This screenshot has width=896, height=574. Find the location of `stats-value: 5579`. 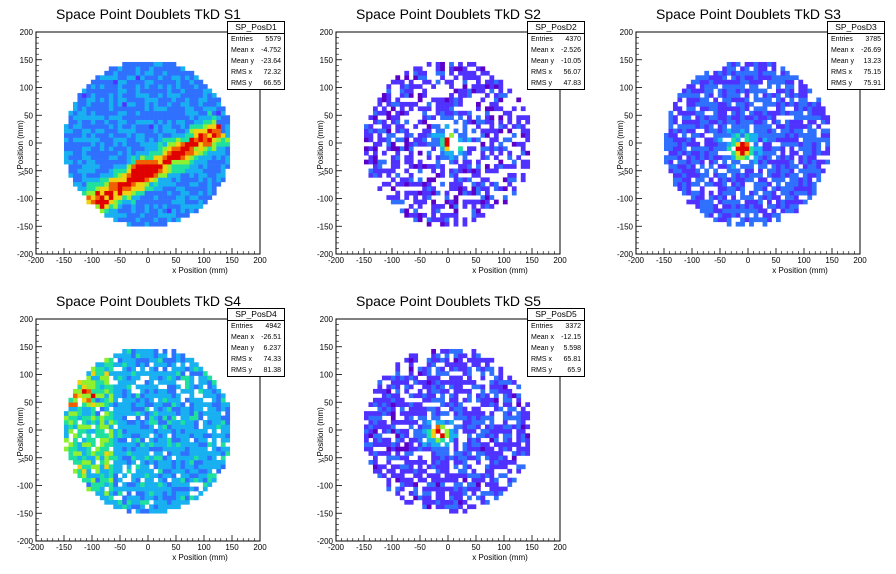

stats-value: 5579 is located at coordinates (273, 39).